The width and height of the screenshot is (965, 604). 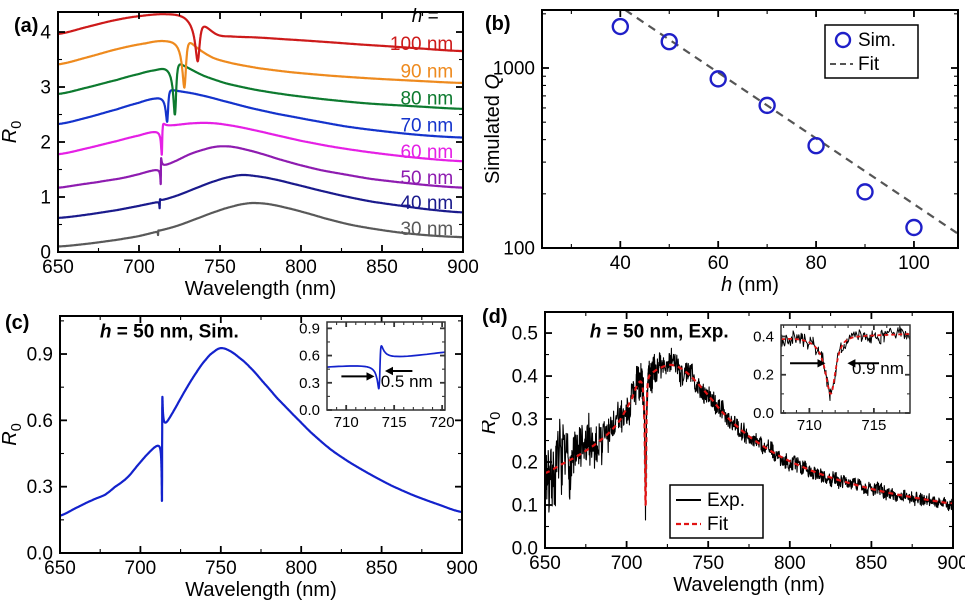 What do you see at coordinates (877, 40) in the screenshot?
I see `legend-sim-label: Sim.` at bounding box center [877, 40].